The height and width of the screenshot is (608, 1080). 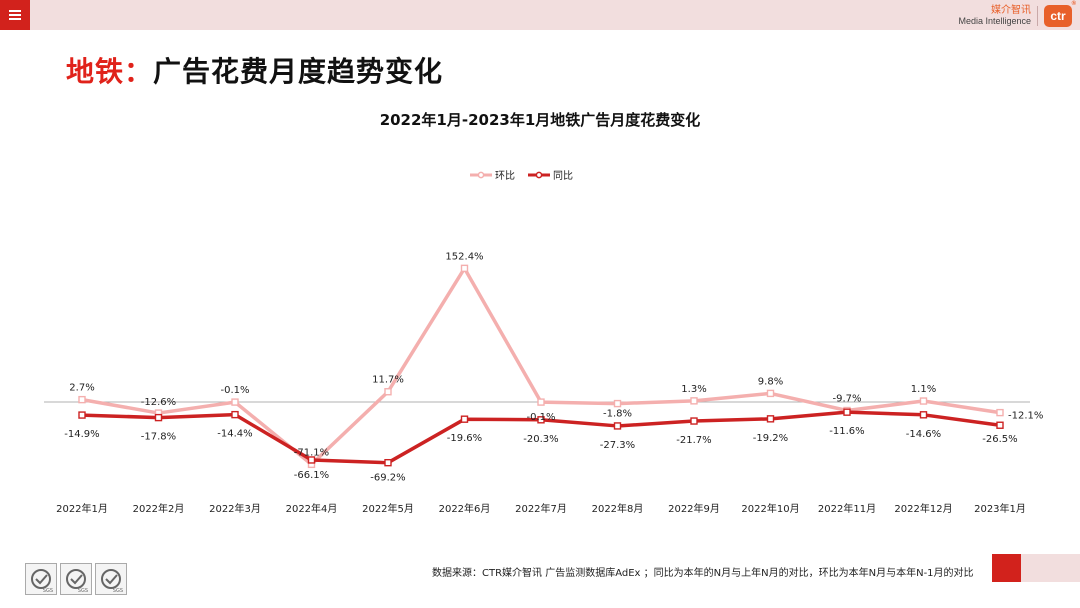 What do you see at coordinates (540, 15) in the screenshot?
I see `top-band` at bounding box center [540, 15].